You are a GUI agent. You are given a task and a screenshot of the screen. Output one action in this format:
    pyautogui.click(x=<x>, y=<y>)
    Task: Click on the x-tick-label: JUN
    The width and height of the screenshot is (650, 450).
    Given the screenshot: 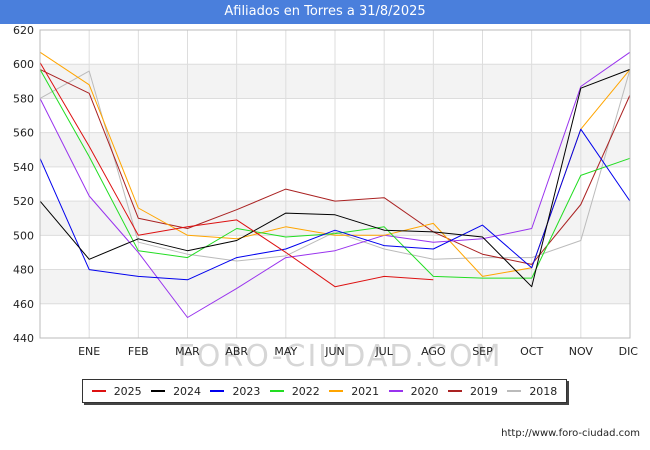 What is the action you would take?
    pyautogui.click(x=334, y=351)
    